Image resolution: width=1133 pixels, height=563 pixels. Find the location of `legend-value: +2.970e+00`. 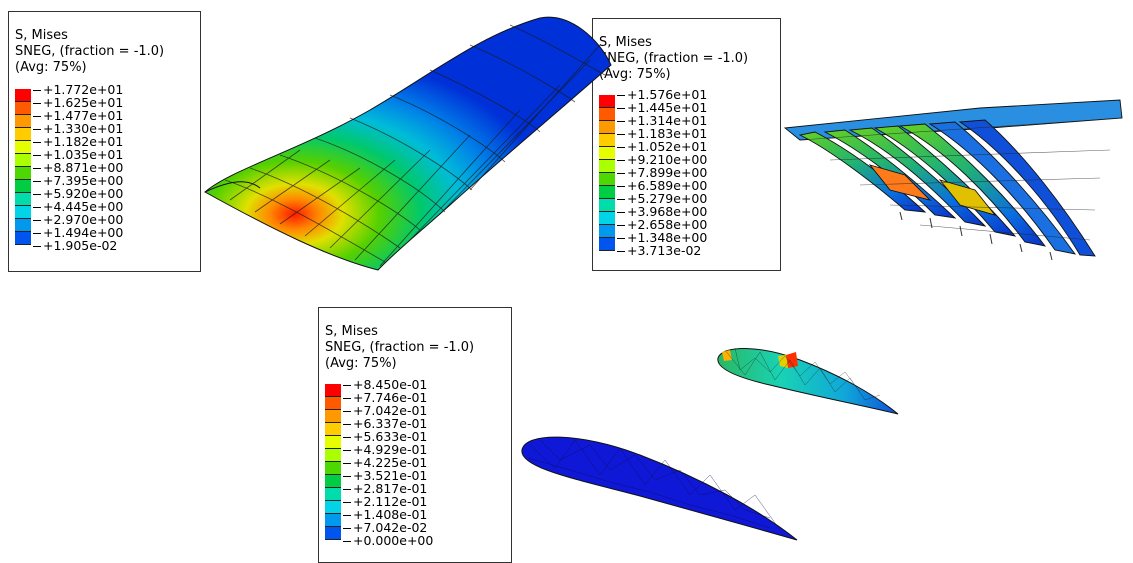

legend-value: +2.970e+00 is located at coordinates (78, 219).